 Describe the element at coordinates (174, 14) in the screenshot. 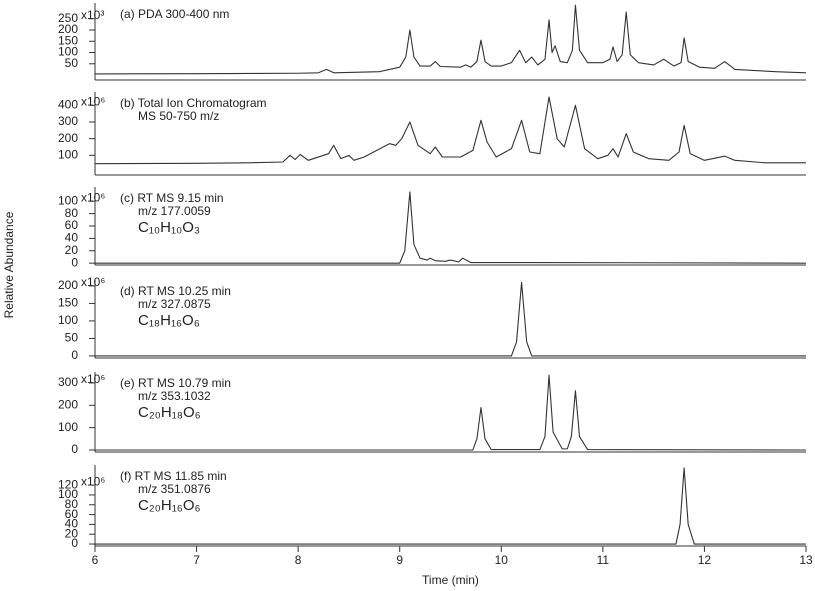

I see `panel-label: (a) PDA 300-400 nm` at that location.